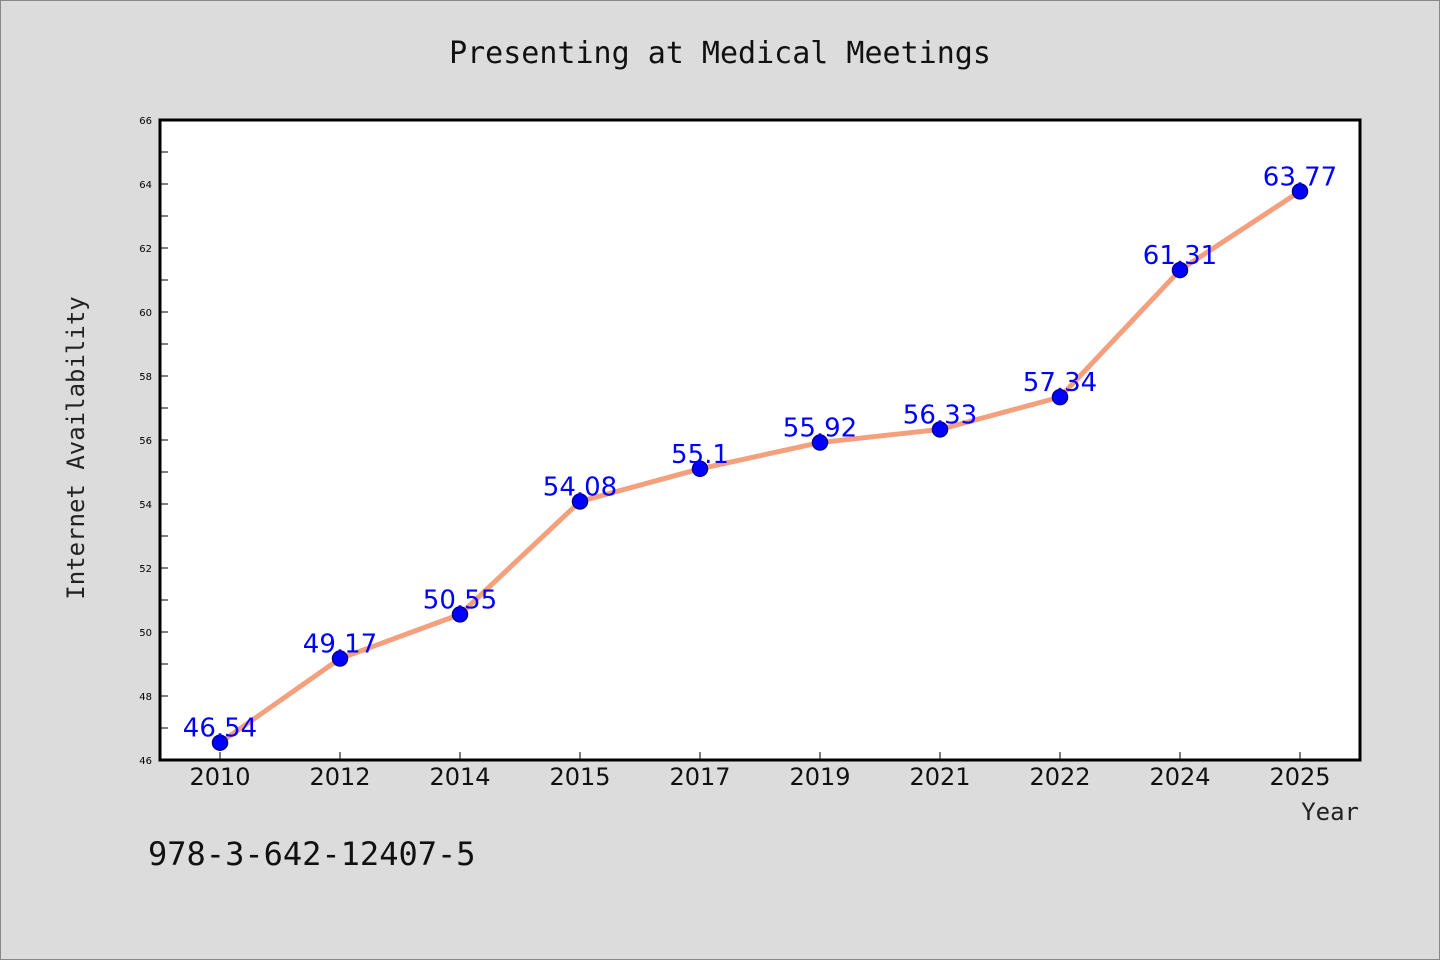 This screenshot has width=1440, height=960. Describe the element at coordinates (579, 777) in the screenshot. I see `x-tick-label: 2015` at that location.